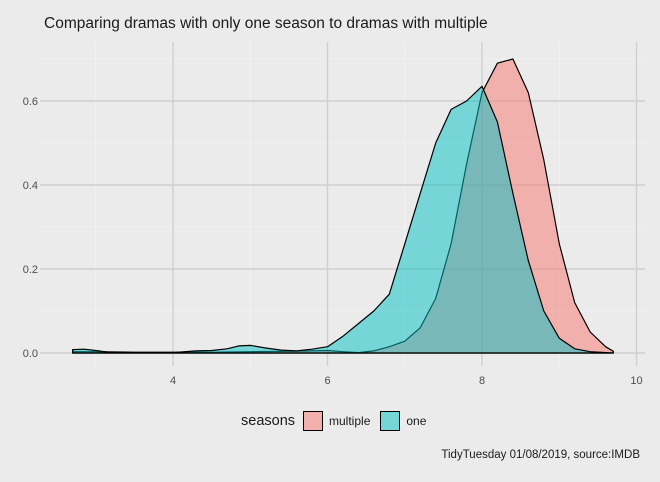 This screenshot has width=660, height=482. I want to click on y-tick-label: 0.0, so click(30, 354).